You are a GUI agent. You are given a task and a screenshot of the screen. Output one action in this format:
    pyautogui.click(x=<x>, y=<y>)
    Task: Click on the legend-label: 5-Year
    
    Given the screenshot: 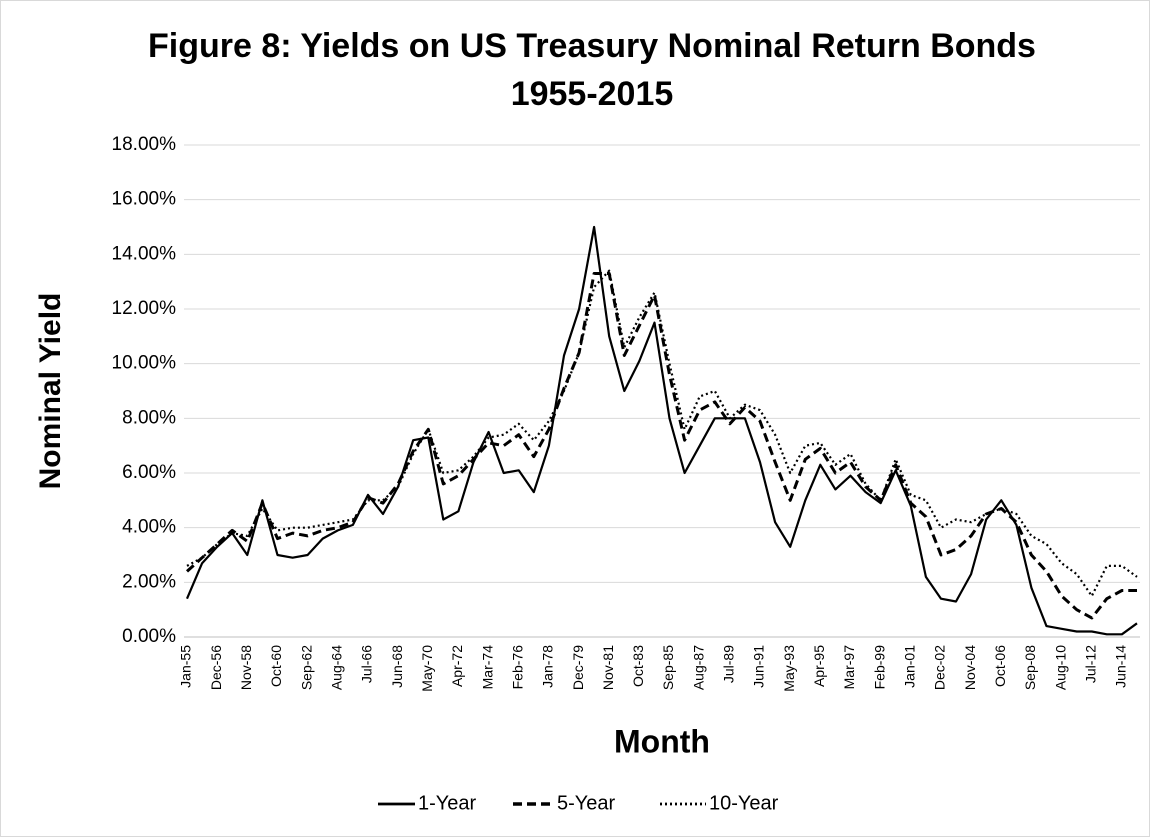 What is the action you would take?
    pyautogui.click(x=586, y=803)
    